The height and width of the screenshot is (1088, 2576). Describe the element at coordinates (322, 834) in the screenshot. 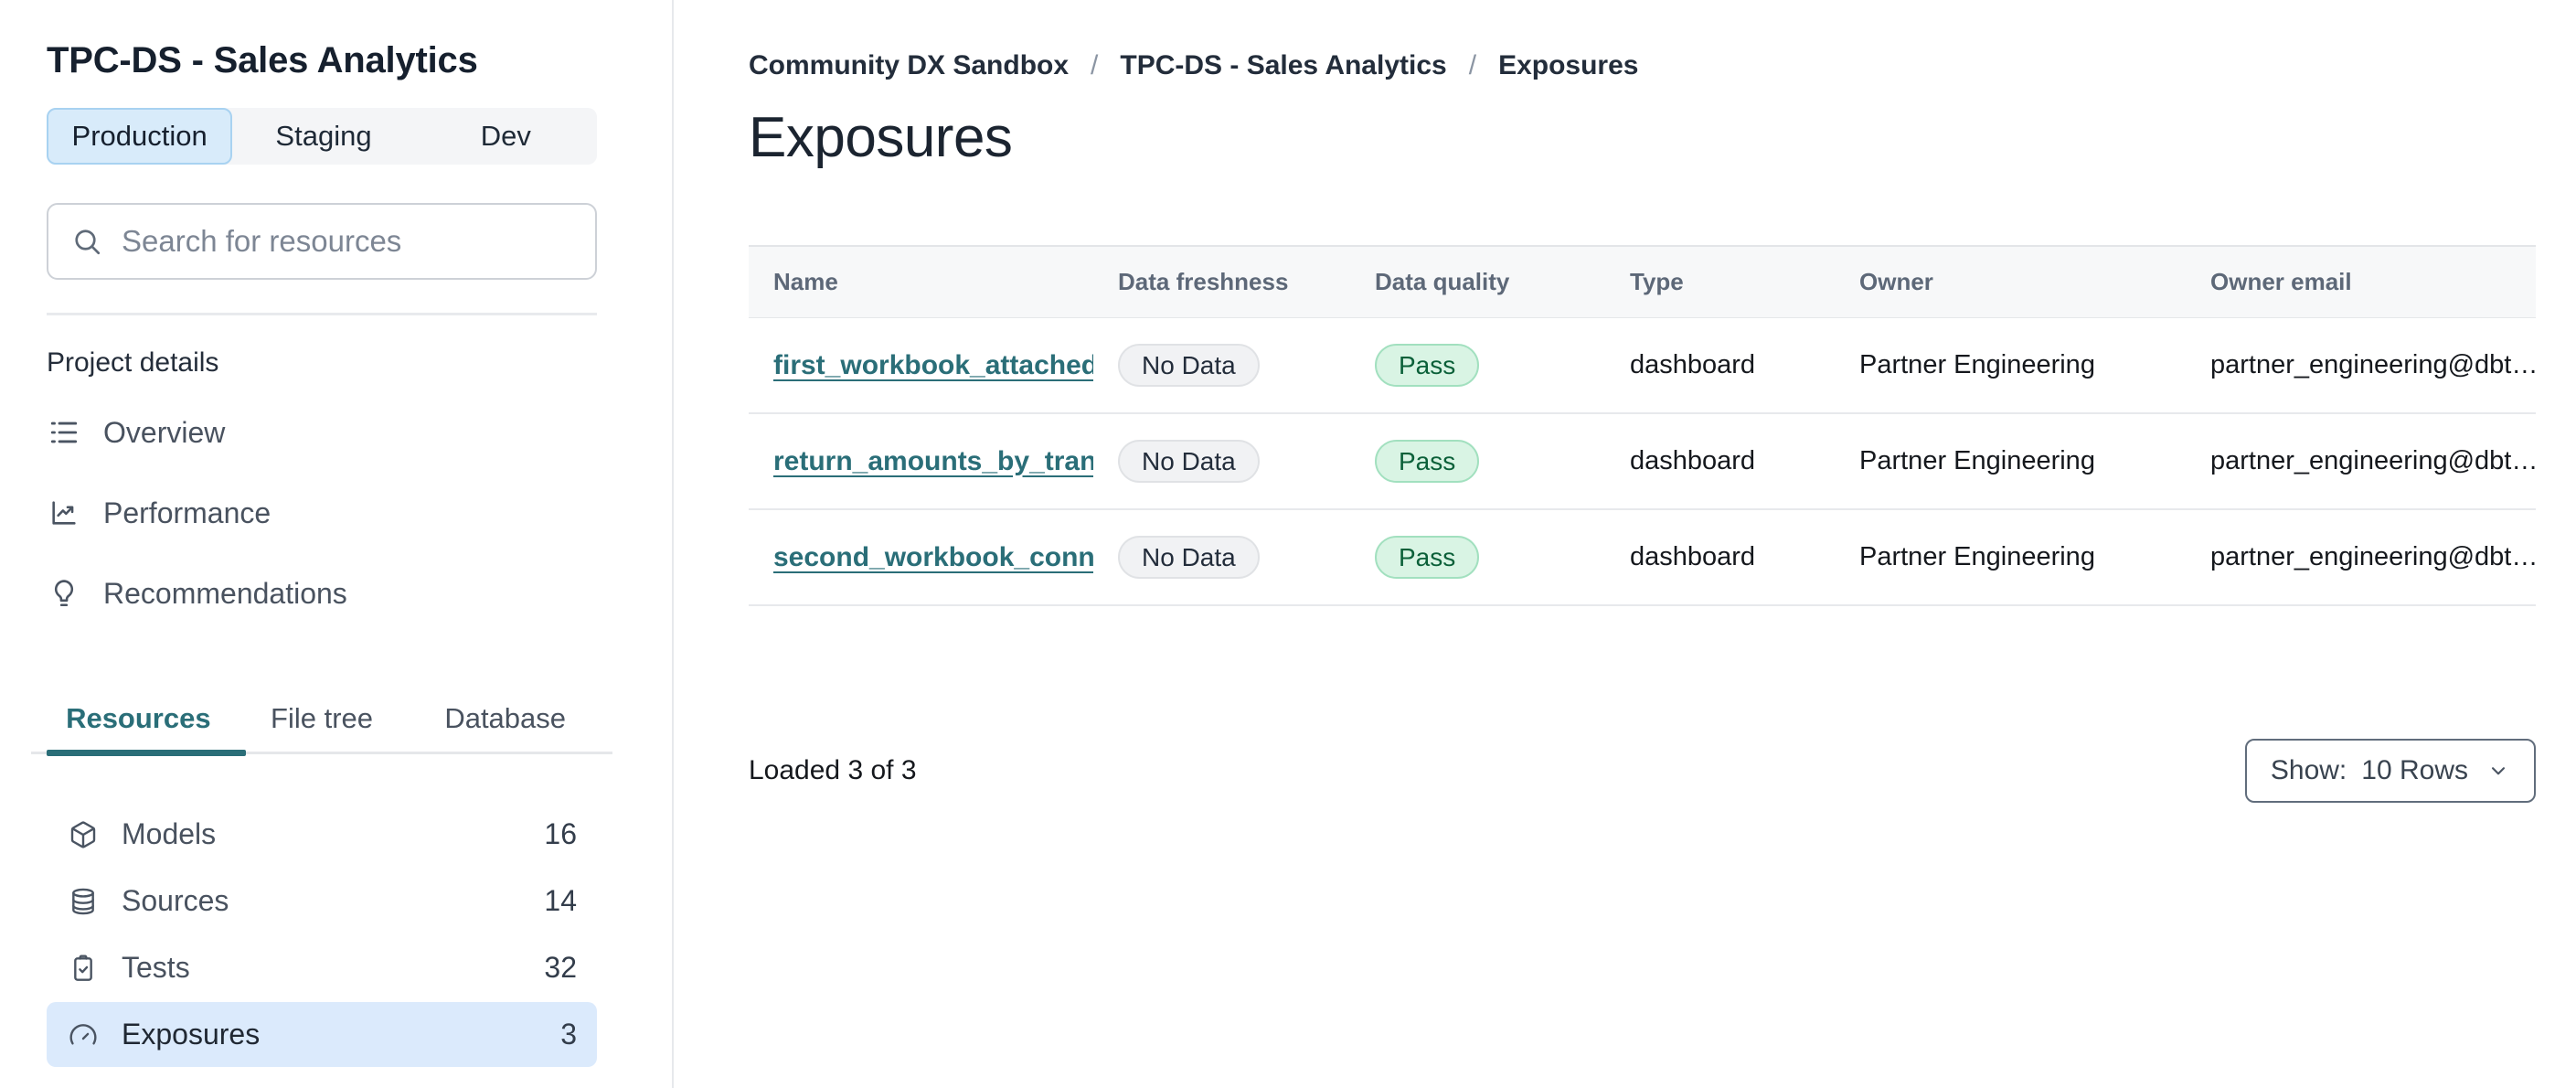

I see `sidebar-item-models: Models 16` at that location.